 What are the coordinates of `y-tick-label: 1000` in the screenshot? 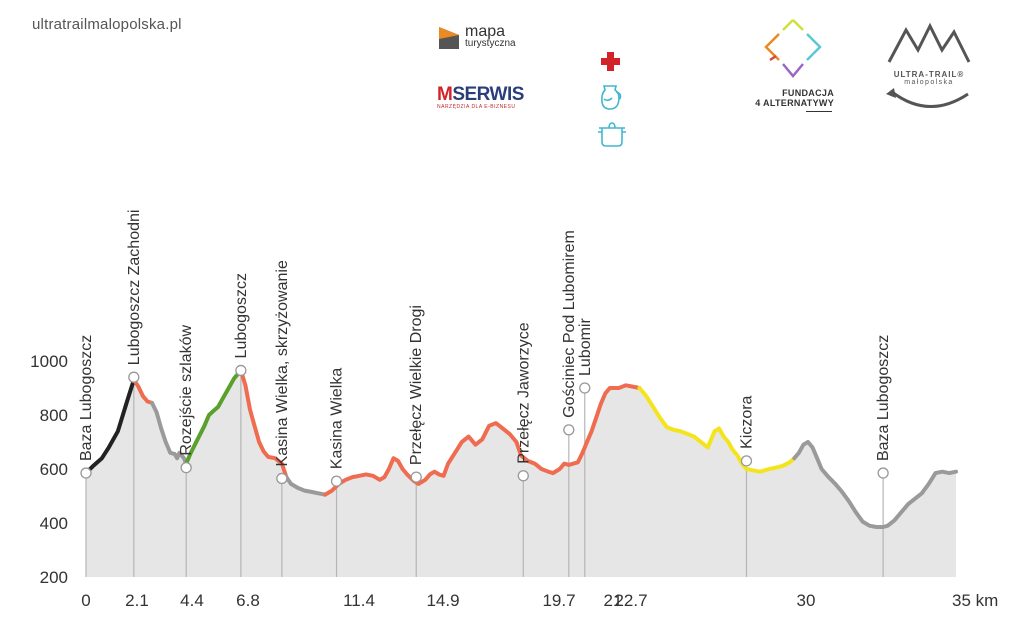 It's located at (49, 361).